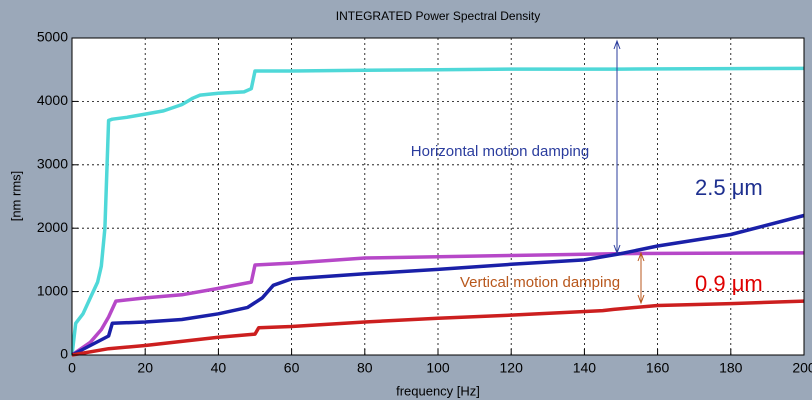 Image resolution: width=812 pixels, height=400 pixels. I want to click on x-tick-label: 0, so click(72, 368).